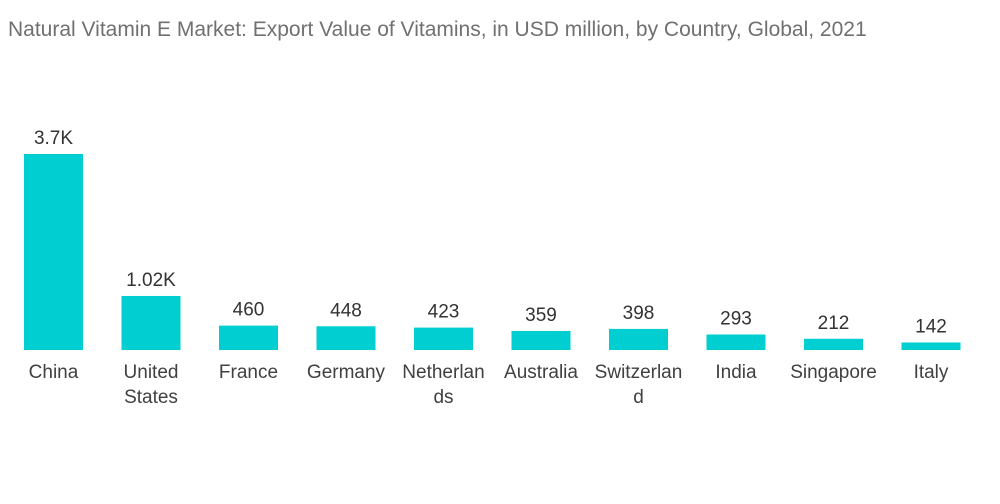 This screenshot has width=1000, height=504. Describe the element at coordinates (54, 372) in the screenshot. I see `category-label-0: China` at that location.